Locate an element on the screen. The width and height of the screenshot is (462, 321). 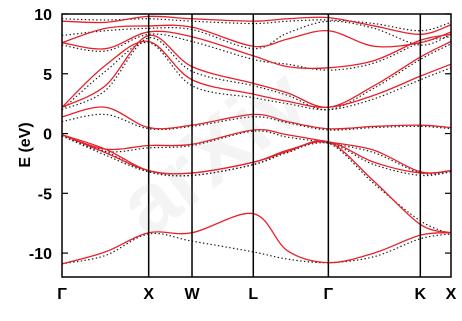
x-tick-label-0: Γ is located at coordinates (62, 294).